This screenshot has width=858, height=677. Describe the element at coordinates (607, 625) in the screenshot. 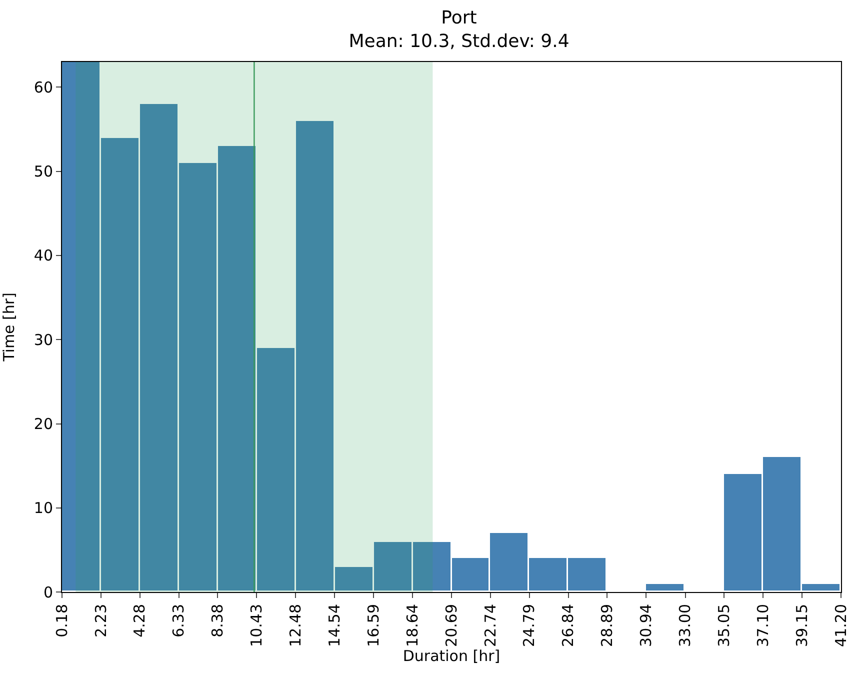

I see `x-tick-label: 28.89` at that location.